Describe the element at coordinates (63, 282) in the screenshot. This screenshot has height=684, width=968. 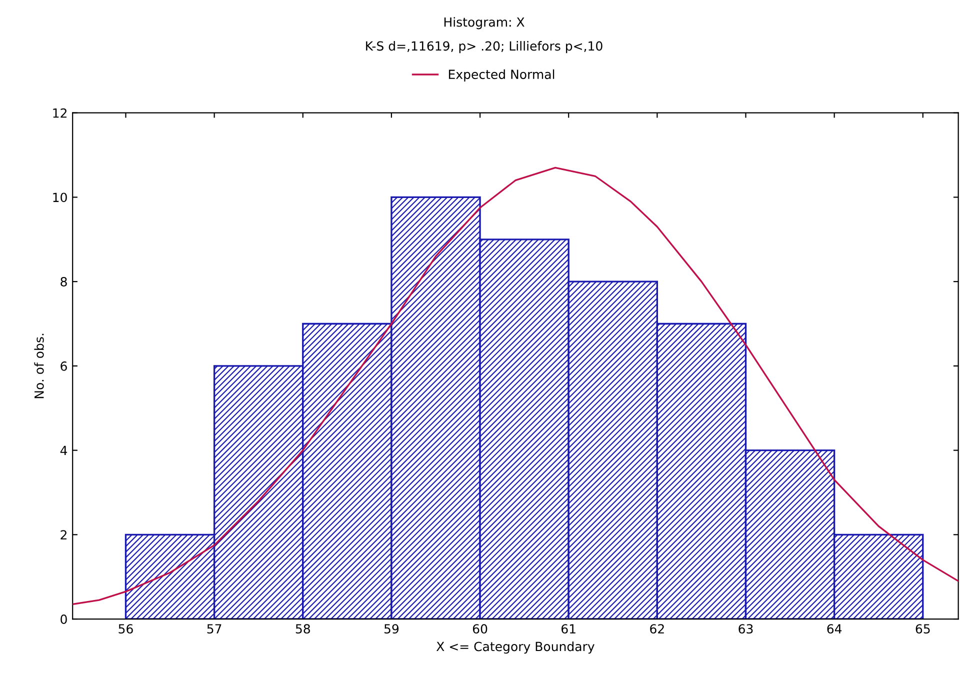
I see `y-tick-label: 8` at that location.